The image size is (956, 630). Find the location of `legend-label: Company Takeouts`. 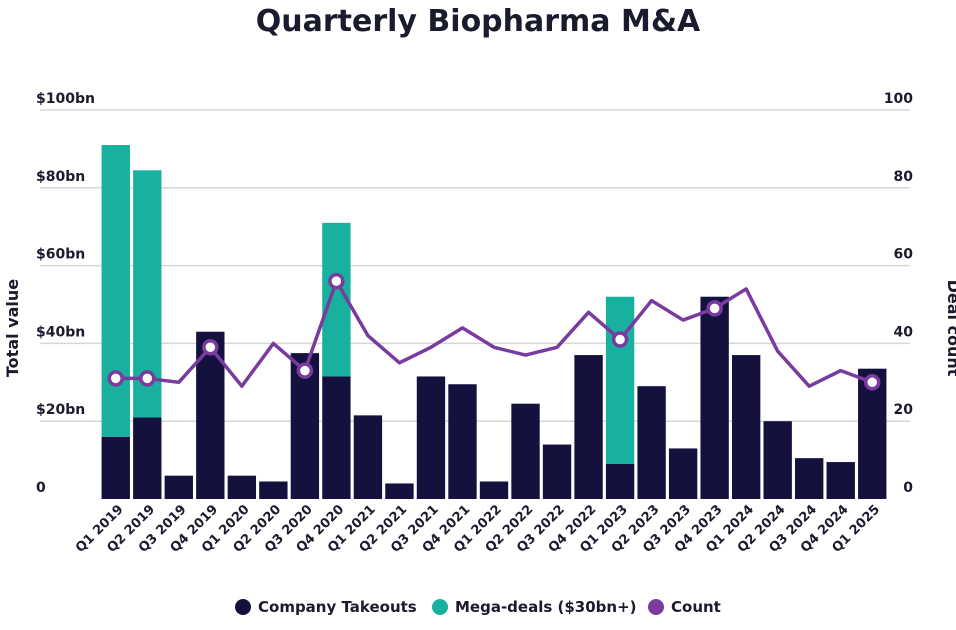

legend-label: Company Takeouts is located at coordinates (337, 607).